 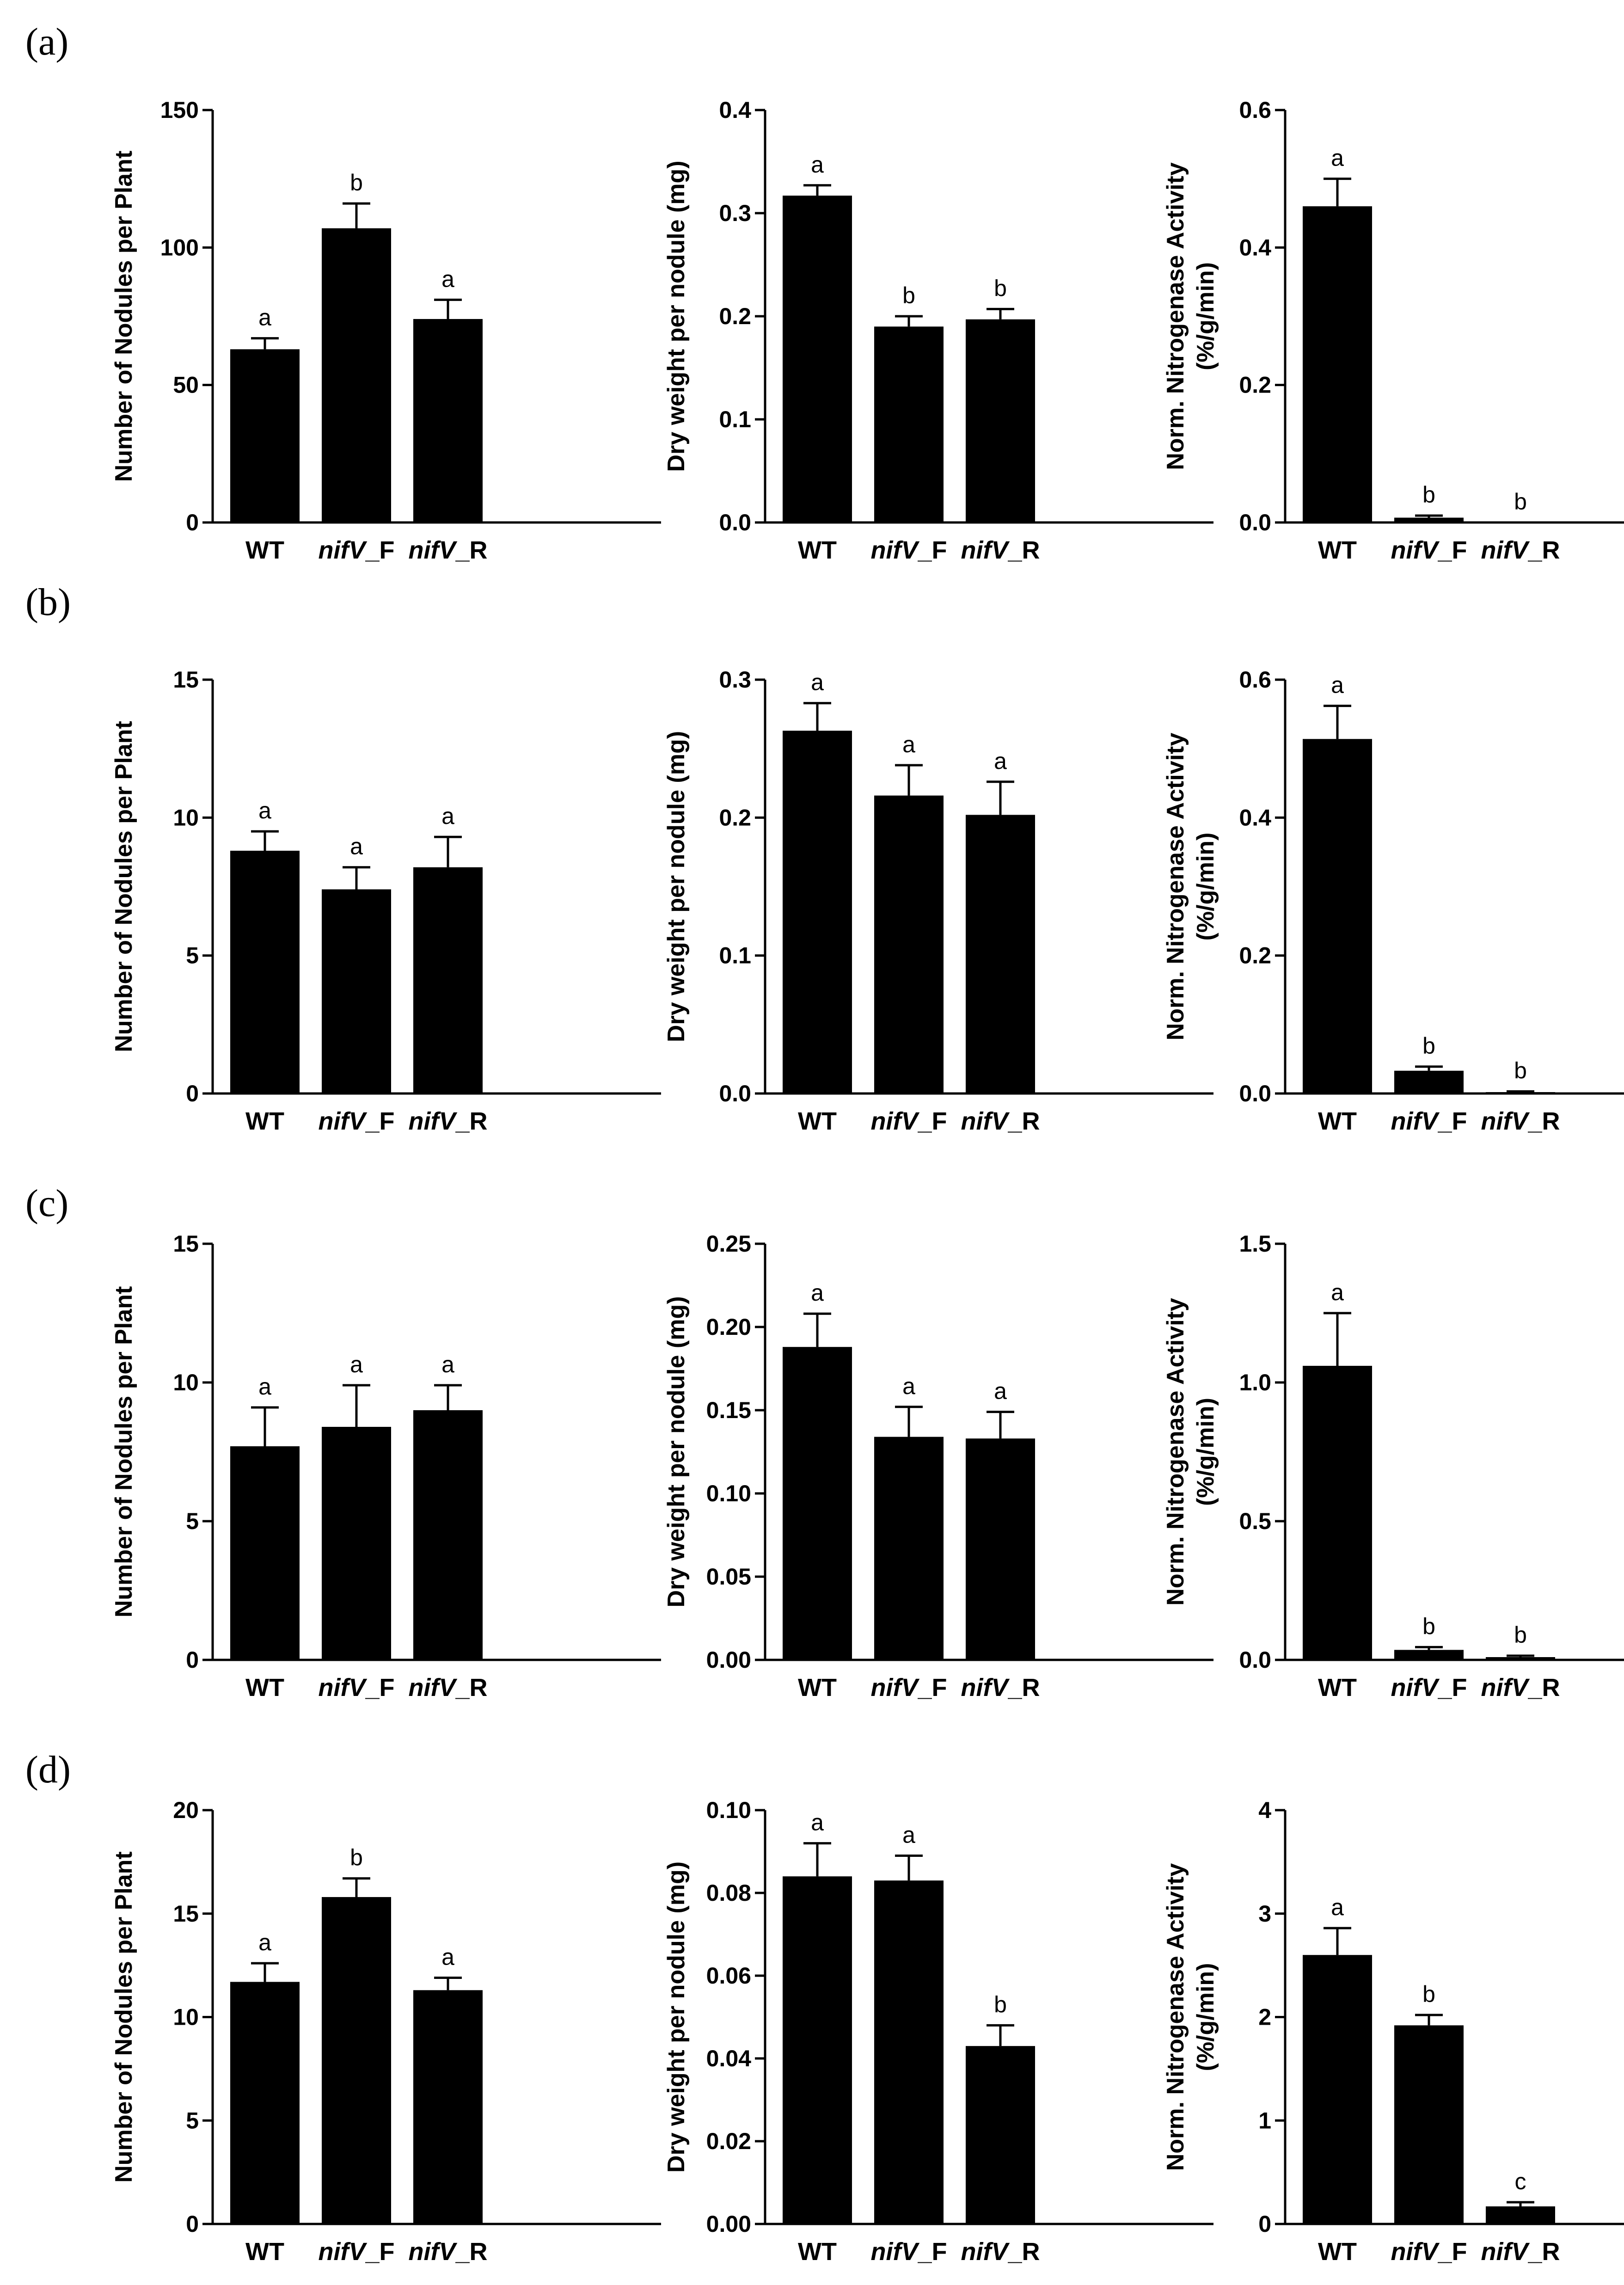 I want to click on chart-2-3-category-label-2: nifV_F, so click(x=1429, y=1121).